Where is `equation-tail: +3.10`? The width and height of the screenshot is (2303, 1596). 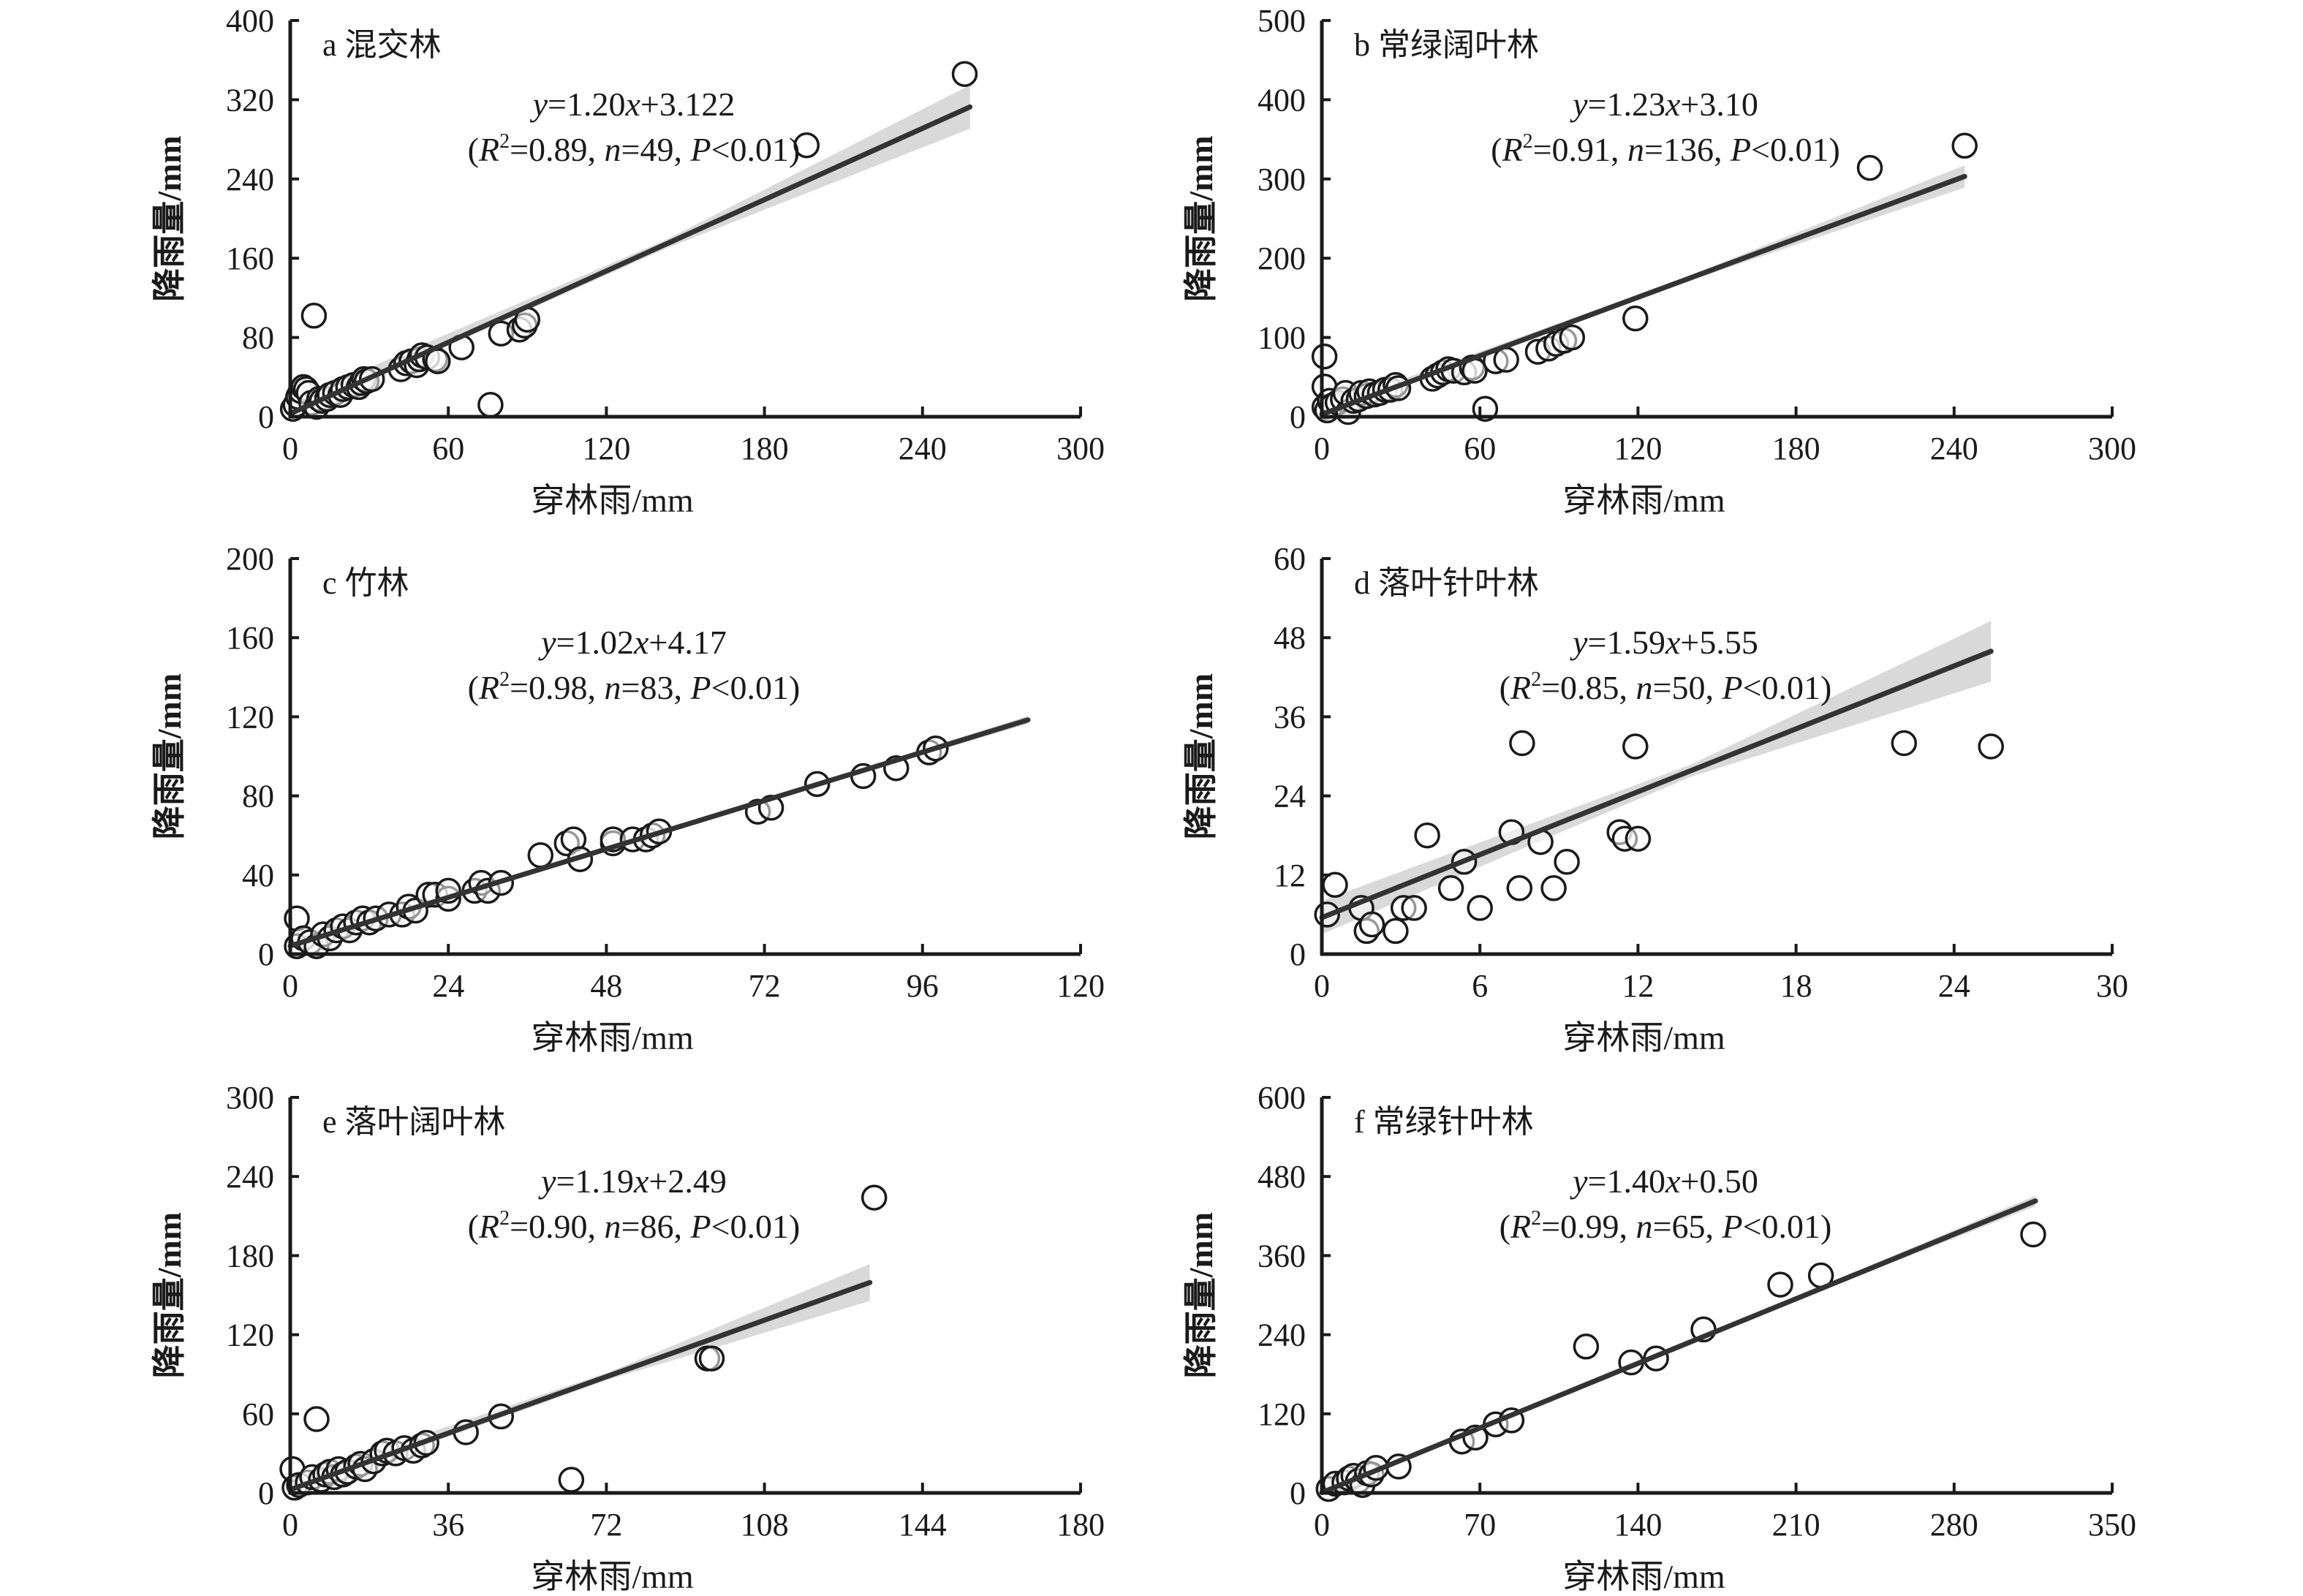
equation-tail: +3.10 is located at coordinates (1719, 105).